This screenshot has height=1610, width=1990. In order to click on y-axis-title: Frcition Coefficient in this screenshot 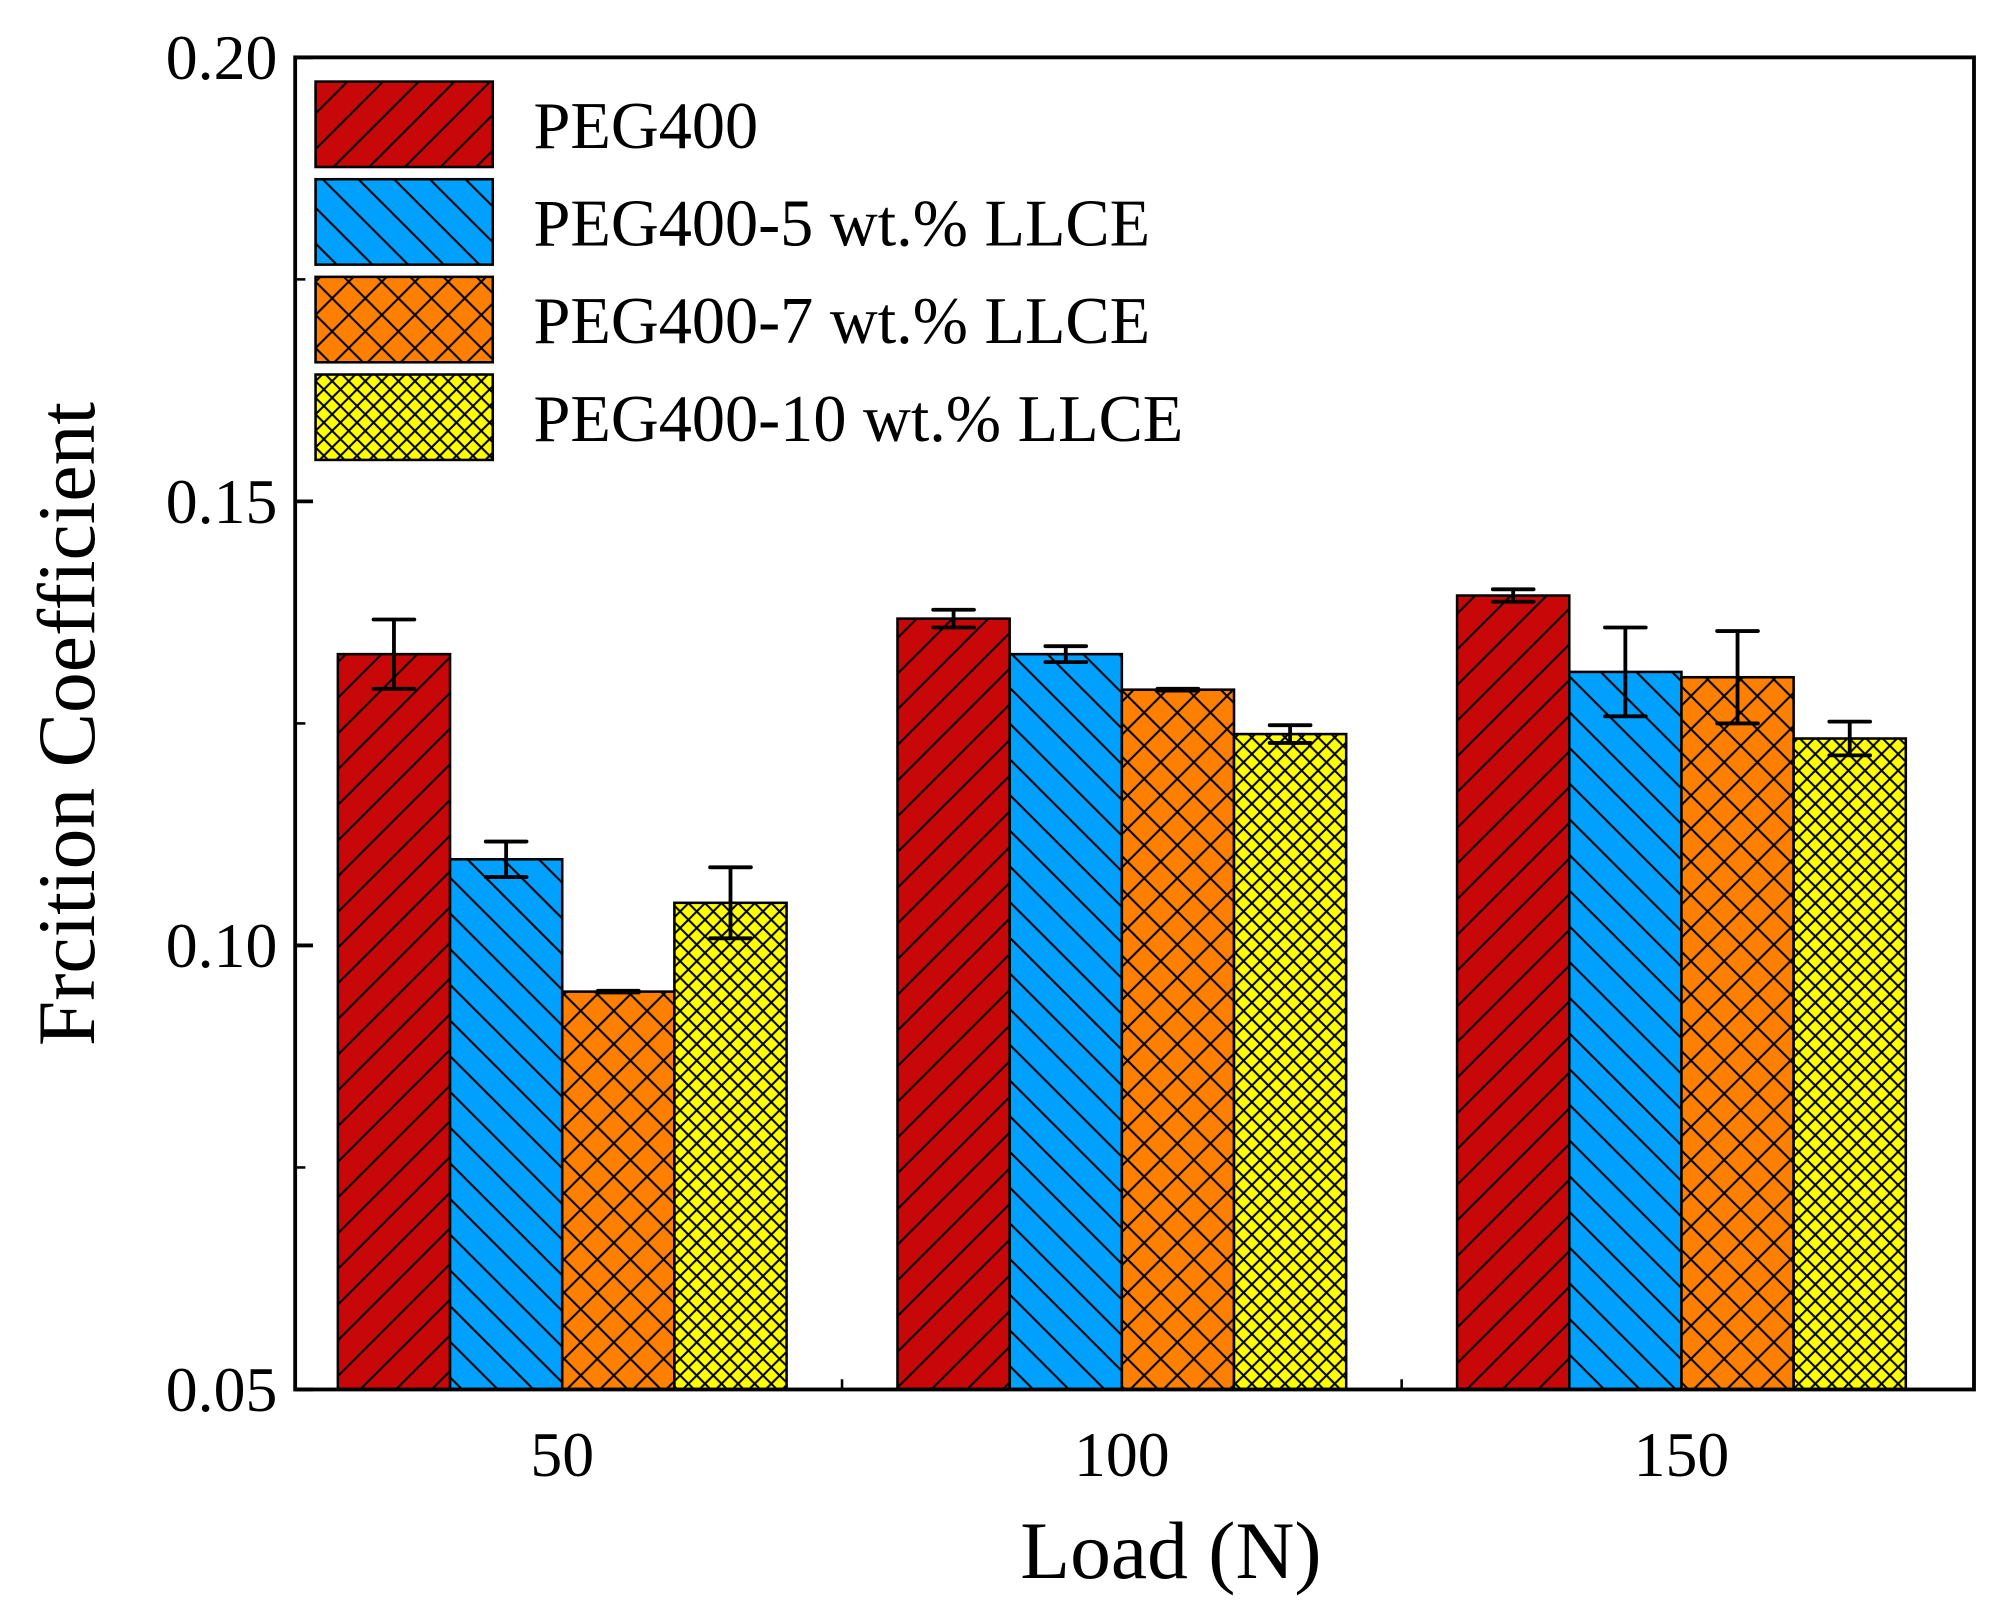, I will do `click(66, 724)`.